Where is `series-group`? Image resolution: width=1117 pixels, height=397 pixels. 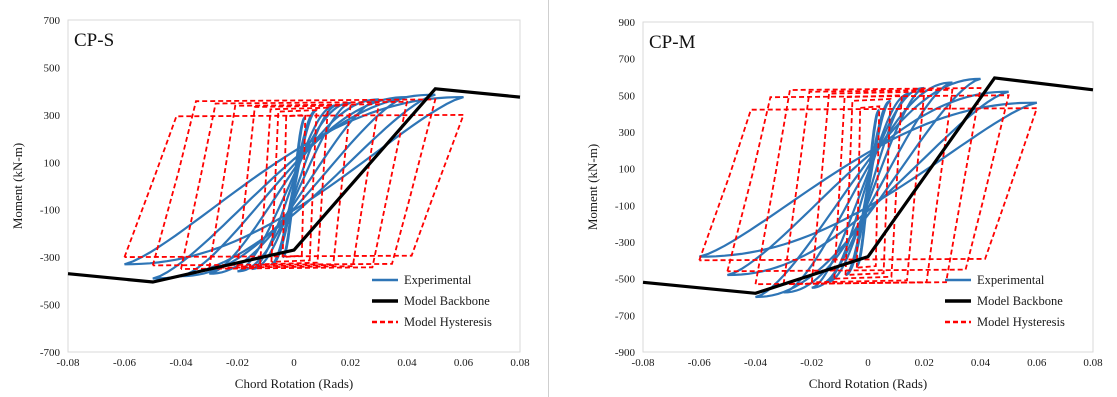 series-group is located at coordinates (294, 186).